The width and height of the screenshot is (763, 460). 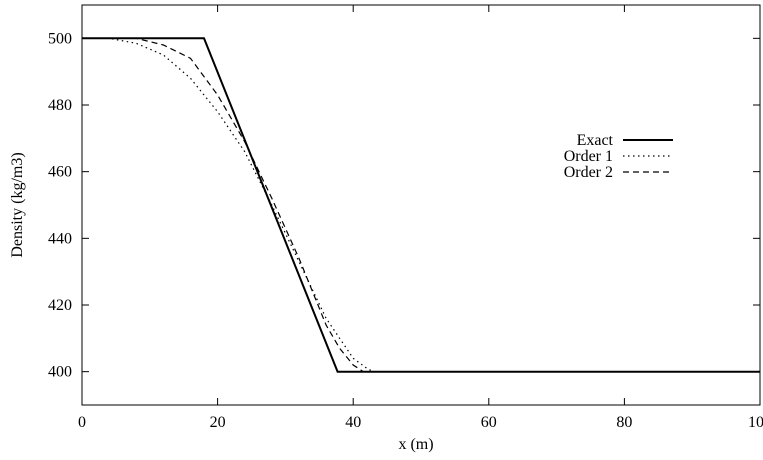 I want to click on legend-label: Order 2, so click(x=588, y=172).